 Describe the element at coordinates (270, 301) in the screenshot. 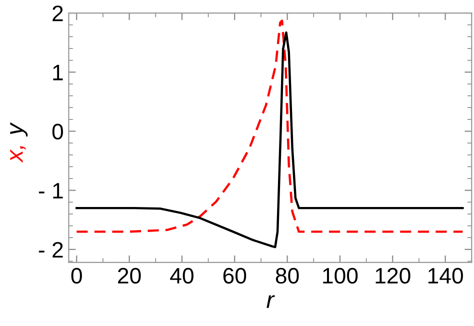

I see `x-axis-title: r` at that location.